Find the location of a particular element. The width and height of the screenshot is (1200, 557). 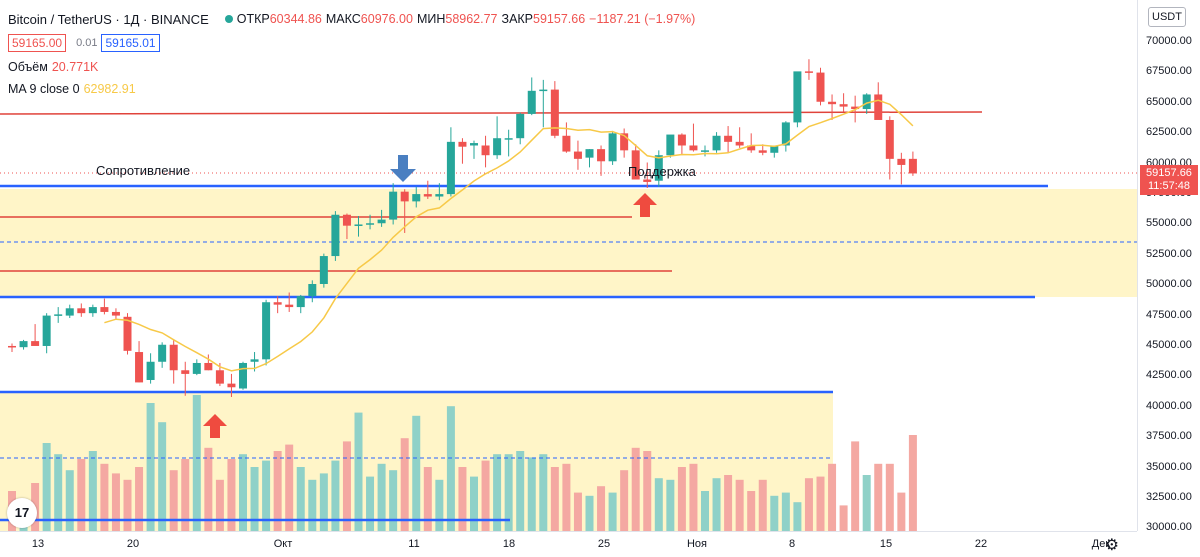

time-tick-label: 15 is located at coordinates (886, 544).